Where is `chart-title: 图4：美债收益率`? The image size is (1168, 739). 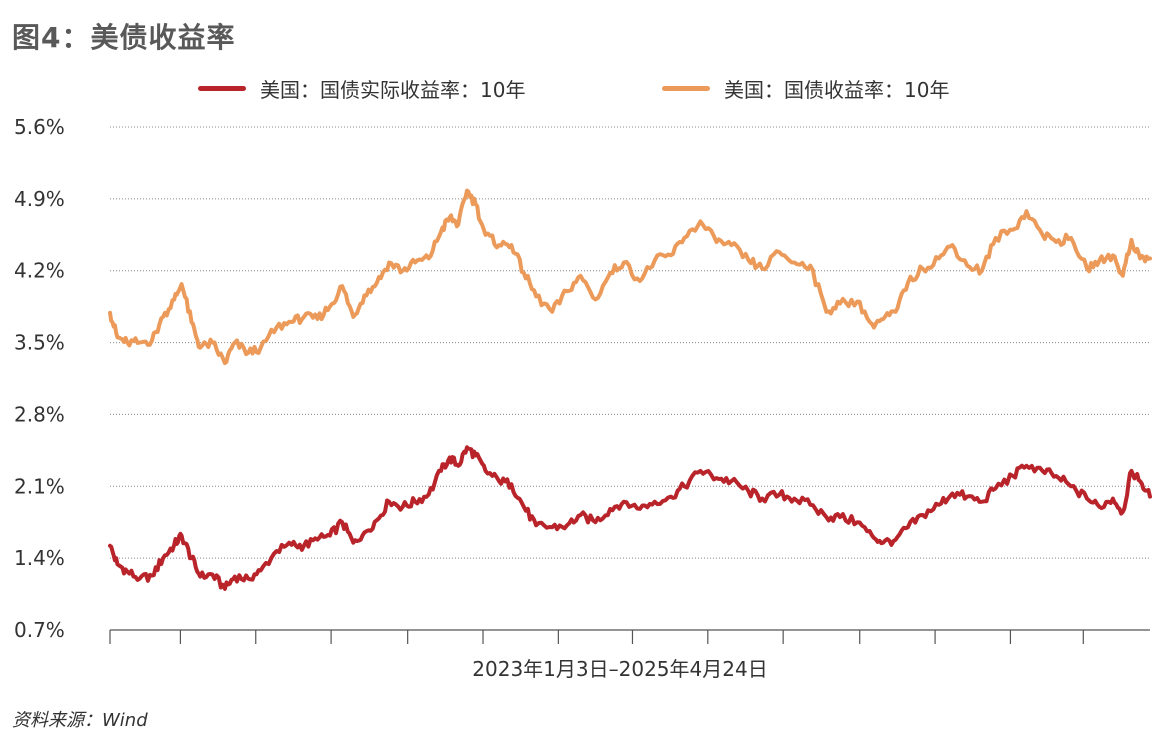
chart-title: 图4：美债收益率 is located at coordinates (124, 37).